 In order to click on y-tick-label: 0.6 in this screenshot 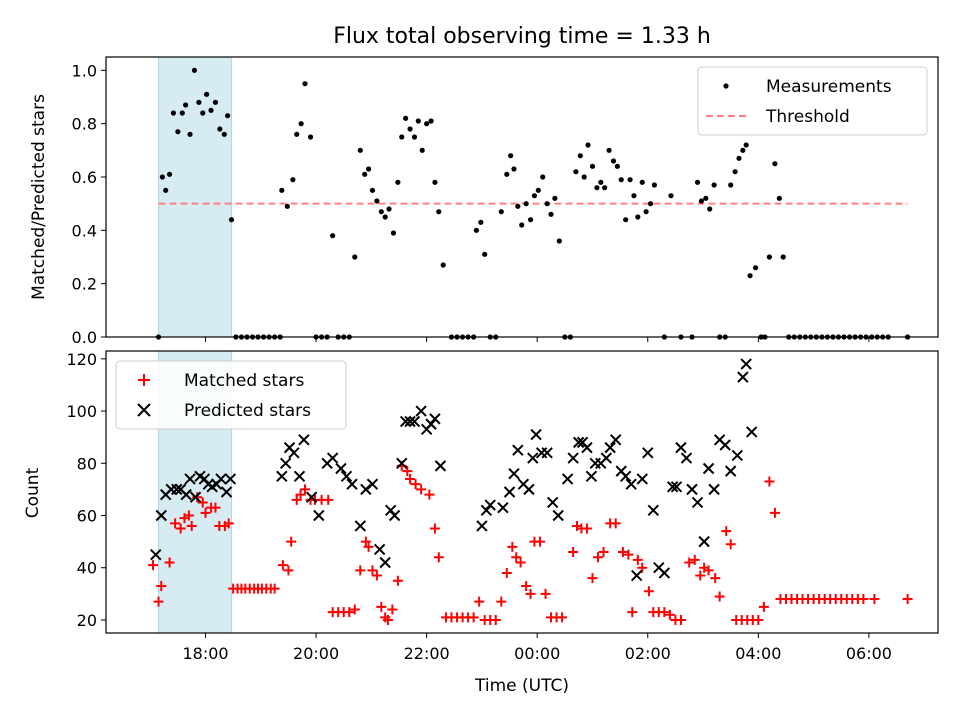, I will do `click(84, 177)`.